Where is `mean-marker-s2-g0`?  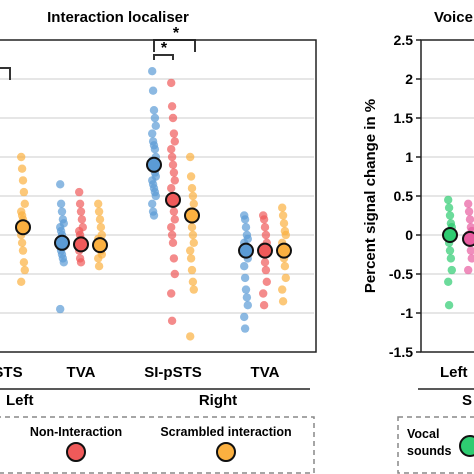 mean-marker-s2-g0 is located at coordinates (23, 227).